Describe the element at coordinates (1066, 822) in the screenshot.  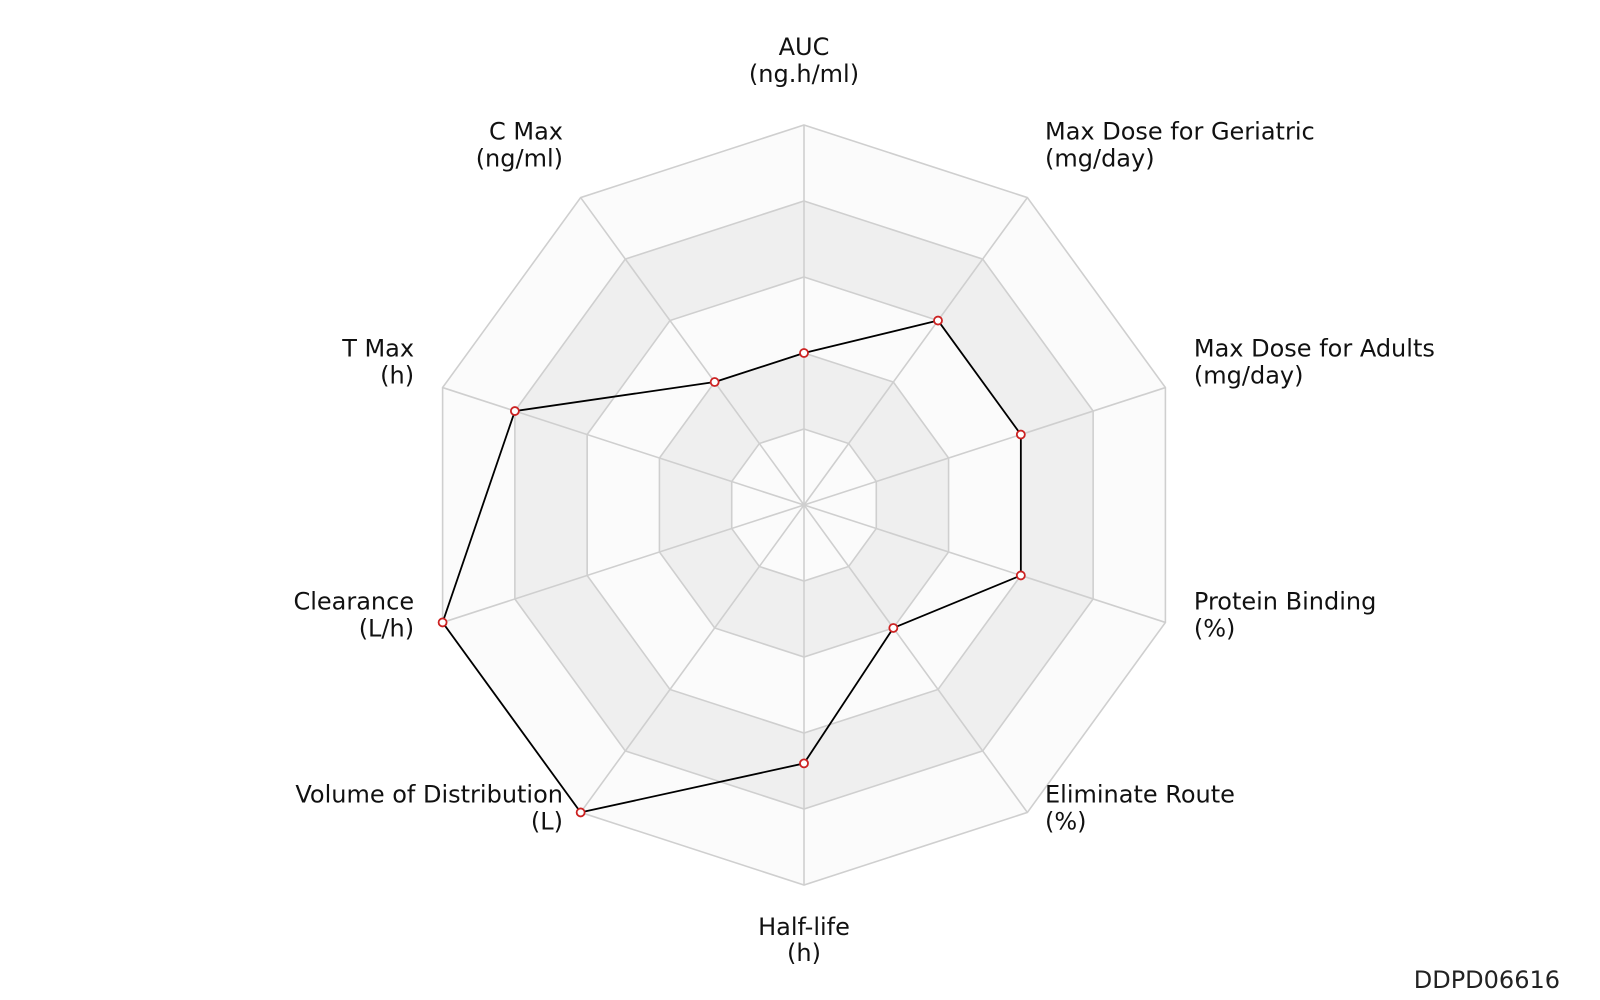
I see `axis-unit-4: (%)` at that location.